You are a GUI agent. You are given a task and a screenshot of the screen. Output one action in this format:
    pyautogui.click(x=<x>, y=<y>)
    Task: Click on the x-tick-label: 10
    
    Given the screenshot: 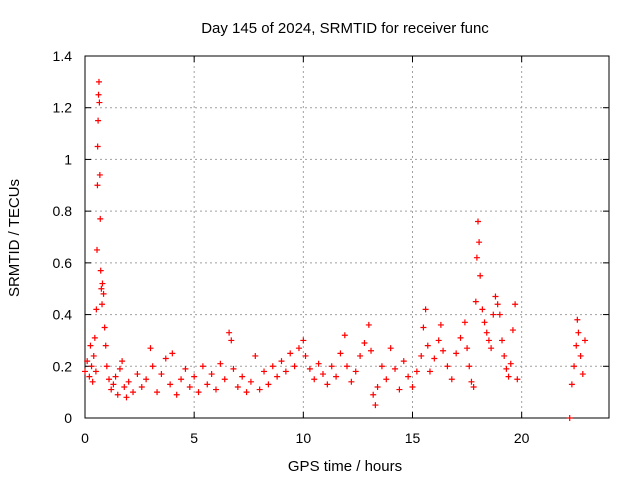 What is the action you would take?
    pyautogui.click(x=304, y=438)
    